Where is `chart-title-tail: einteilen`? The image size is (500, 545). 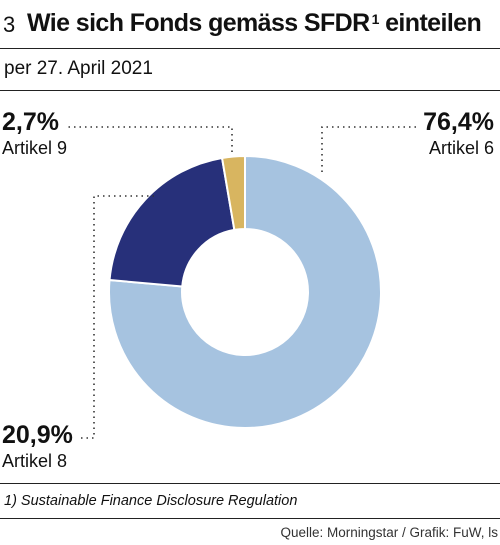 chart-title-tail: einteilen is located at coordinates (430, 23).